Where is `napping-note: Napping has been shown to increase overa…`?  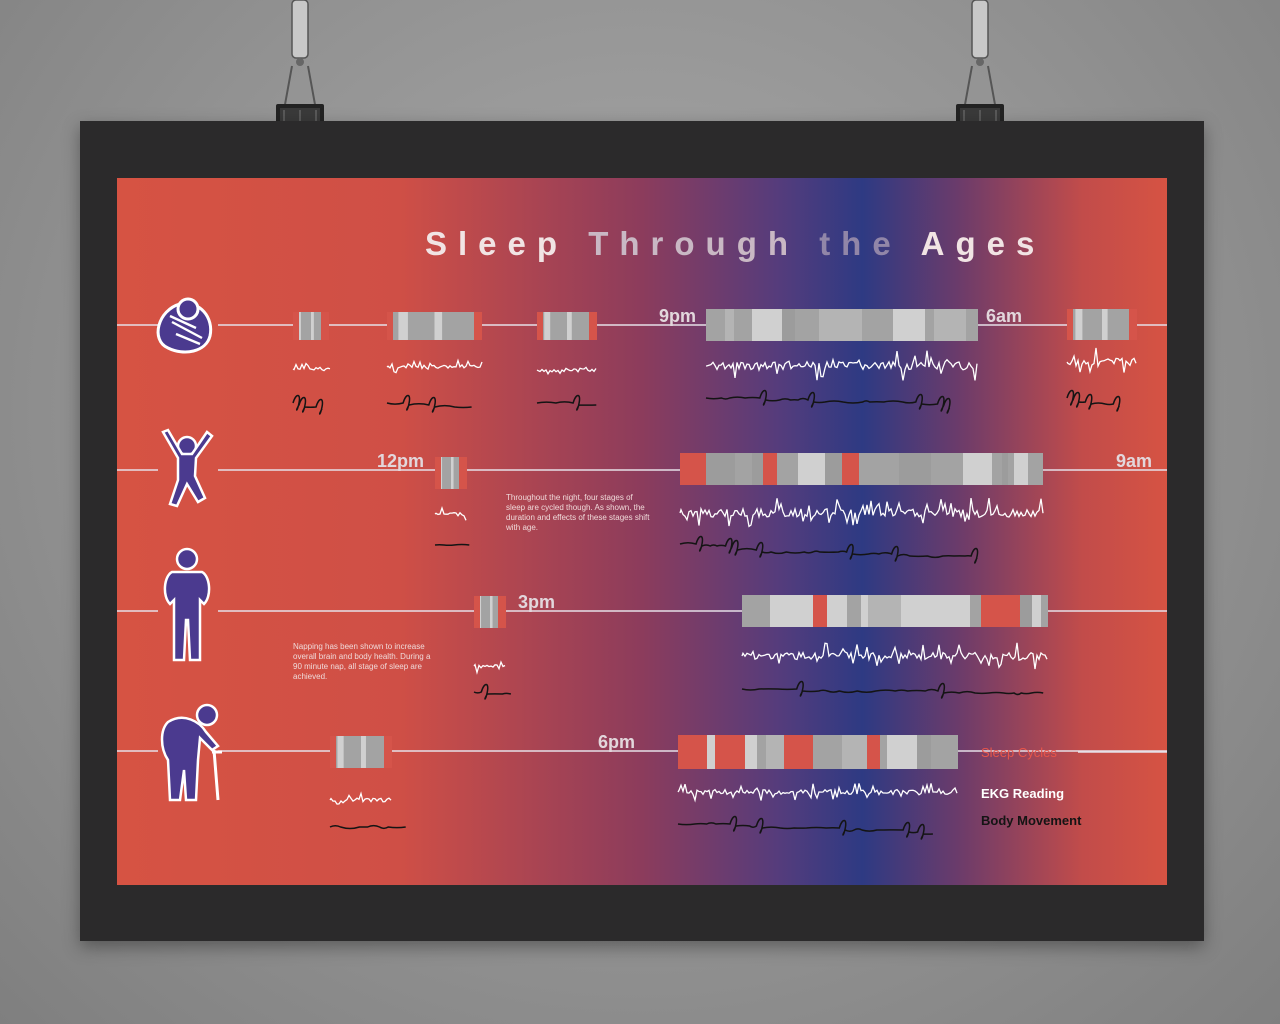 napping-note: Napping has been shown to increase overa… is located at coordinates (362, 661).